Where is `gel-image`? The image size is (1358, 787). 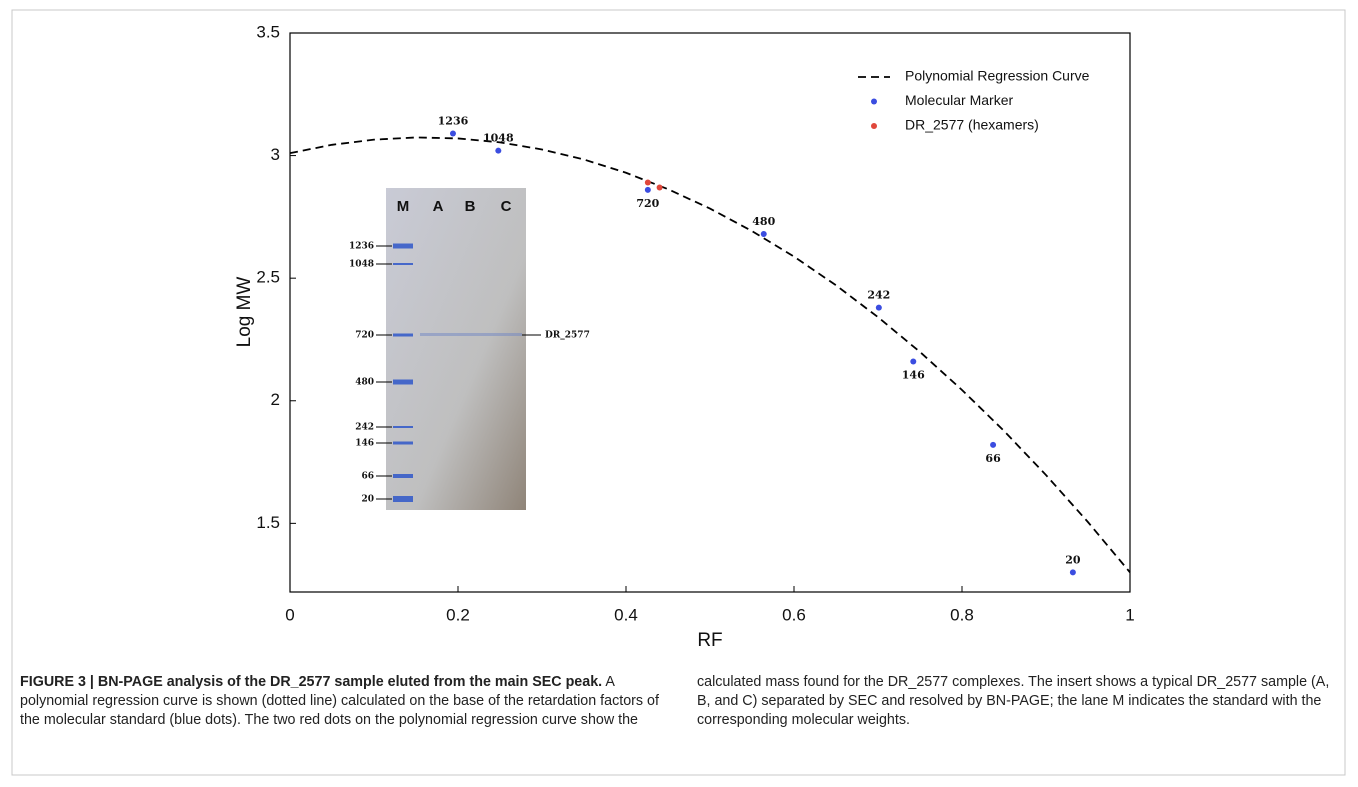 gel-image is located at coordinates (456, 349).